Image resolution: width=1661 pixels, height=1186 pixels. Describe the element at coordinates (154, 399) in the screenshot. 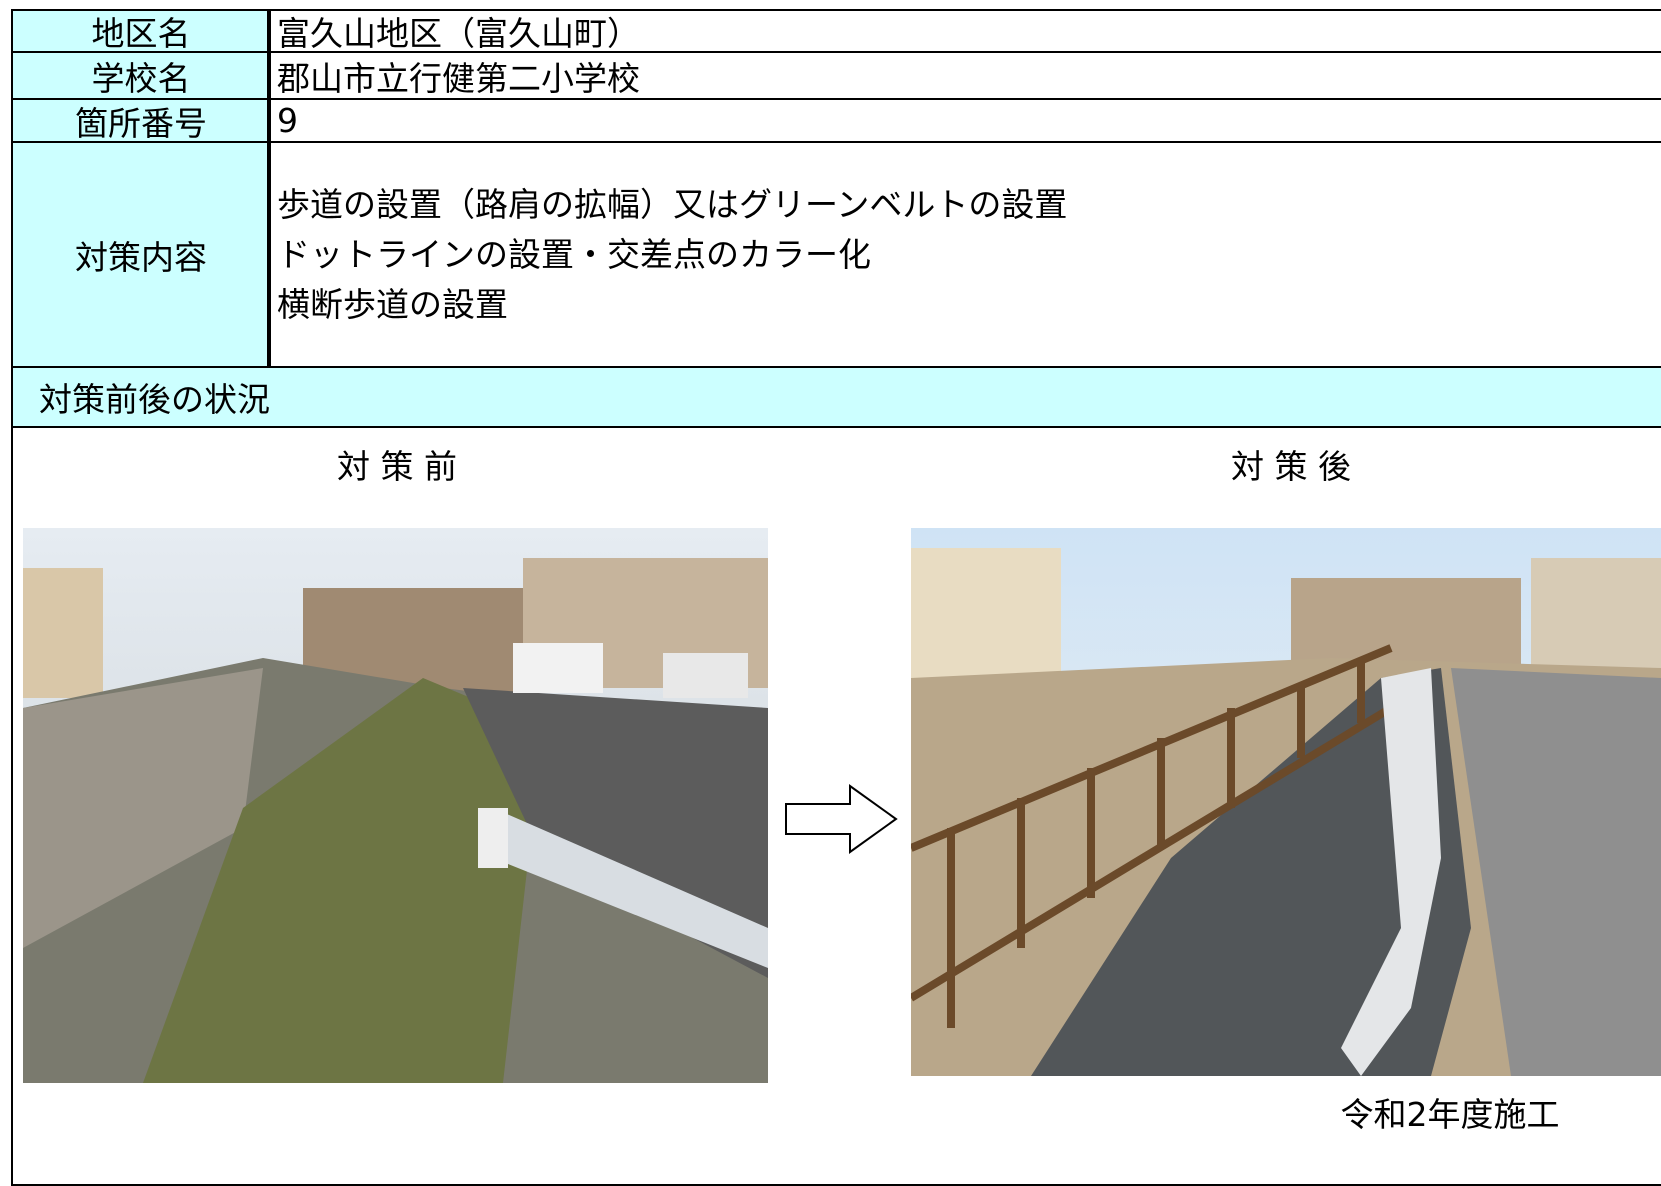

I see `section-title: 対策前後の状況` at that location.